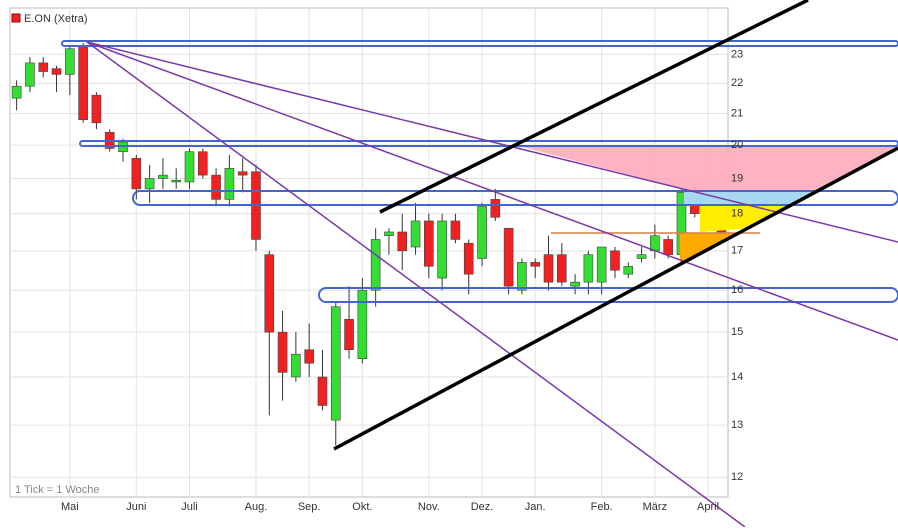 This screenshot has height=532, width=898. What do you see at coordinates (429, 507) in the screenshot?
I see `x-tick-label: Nov.` at bounding box center [429, 507].